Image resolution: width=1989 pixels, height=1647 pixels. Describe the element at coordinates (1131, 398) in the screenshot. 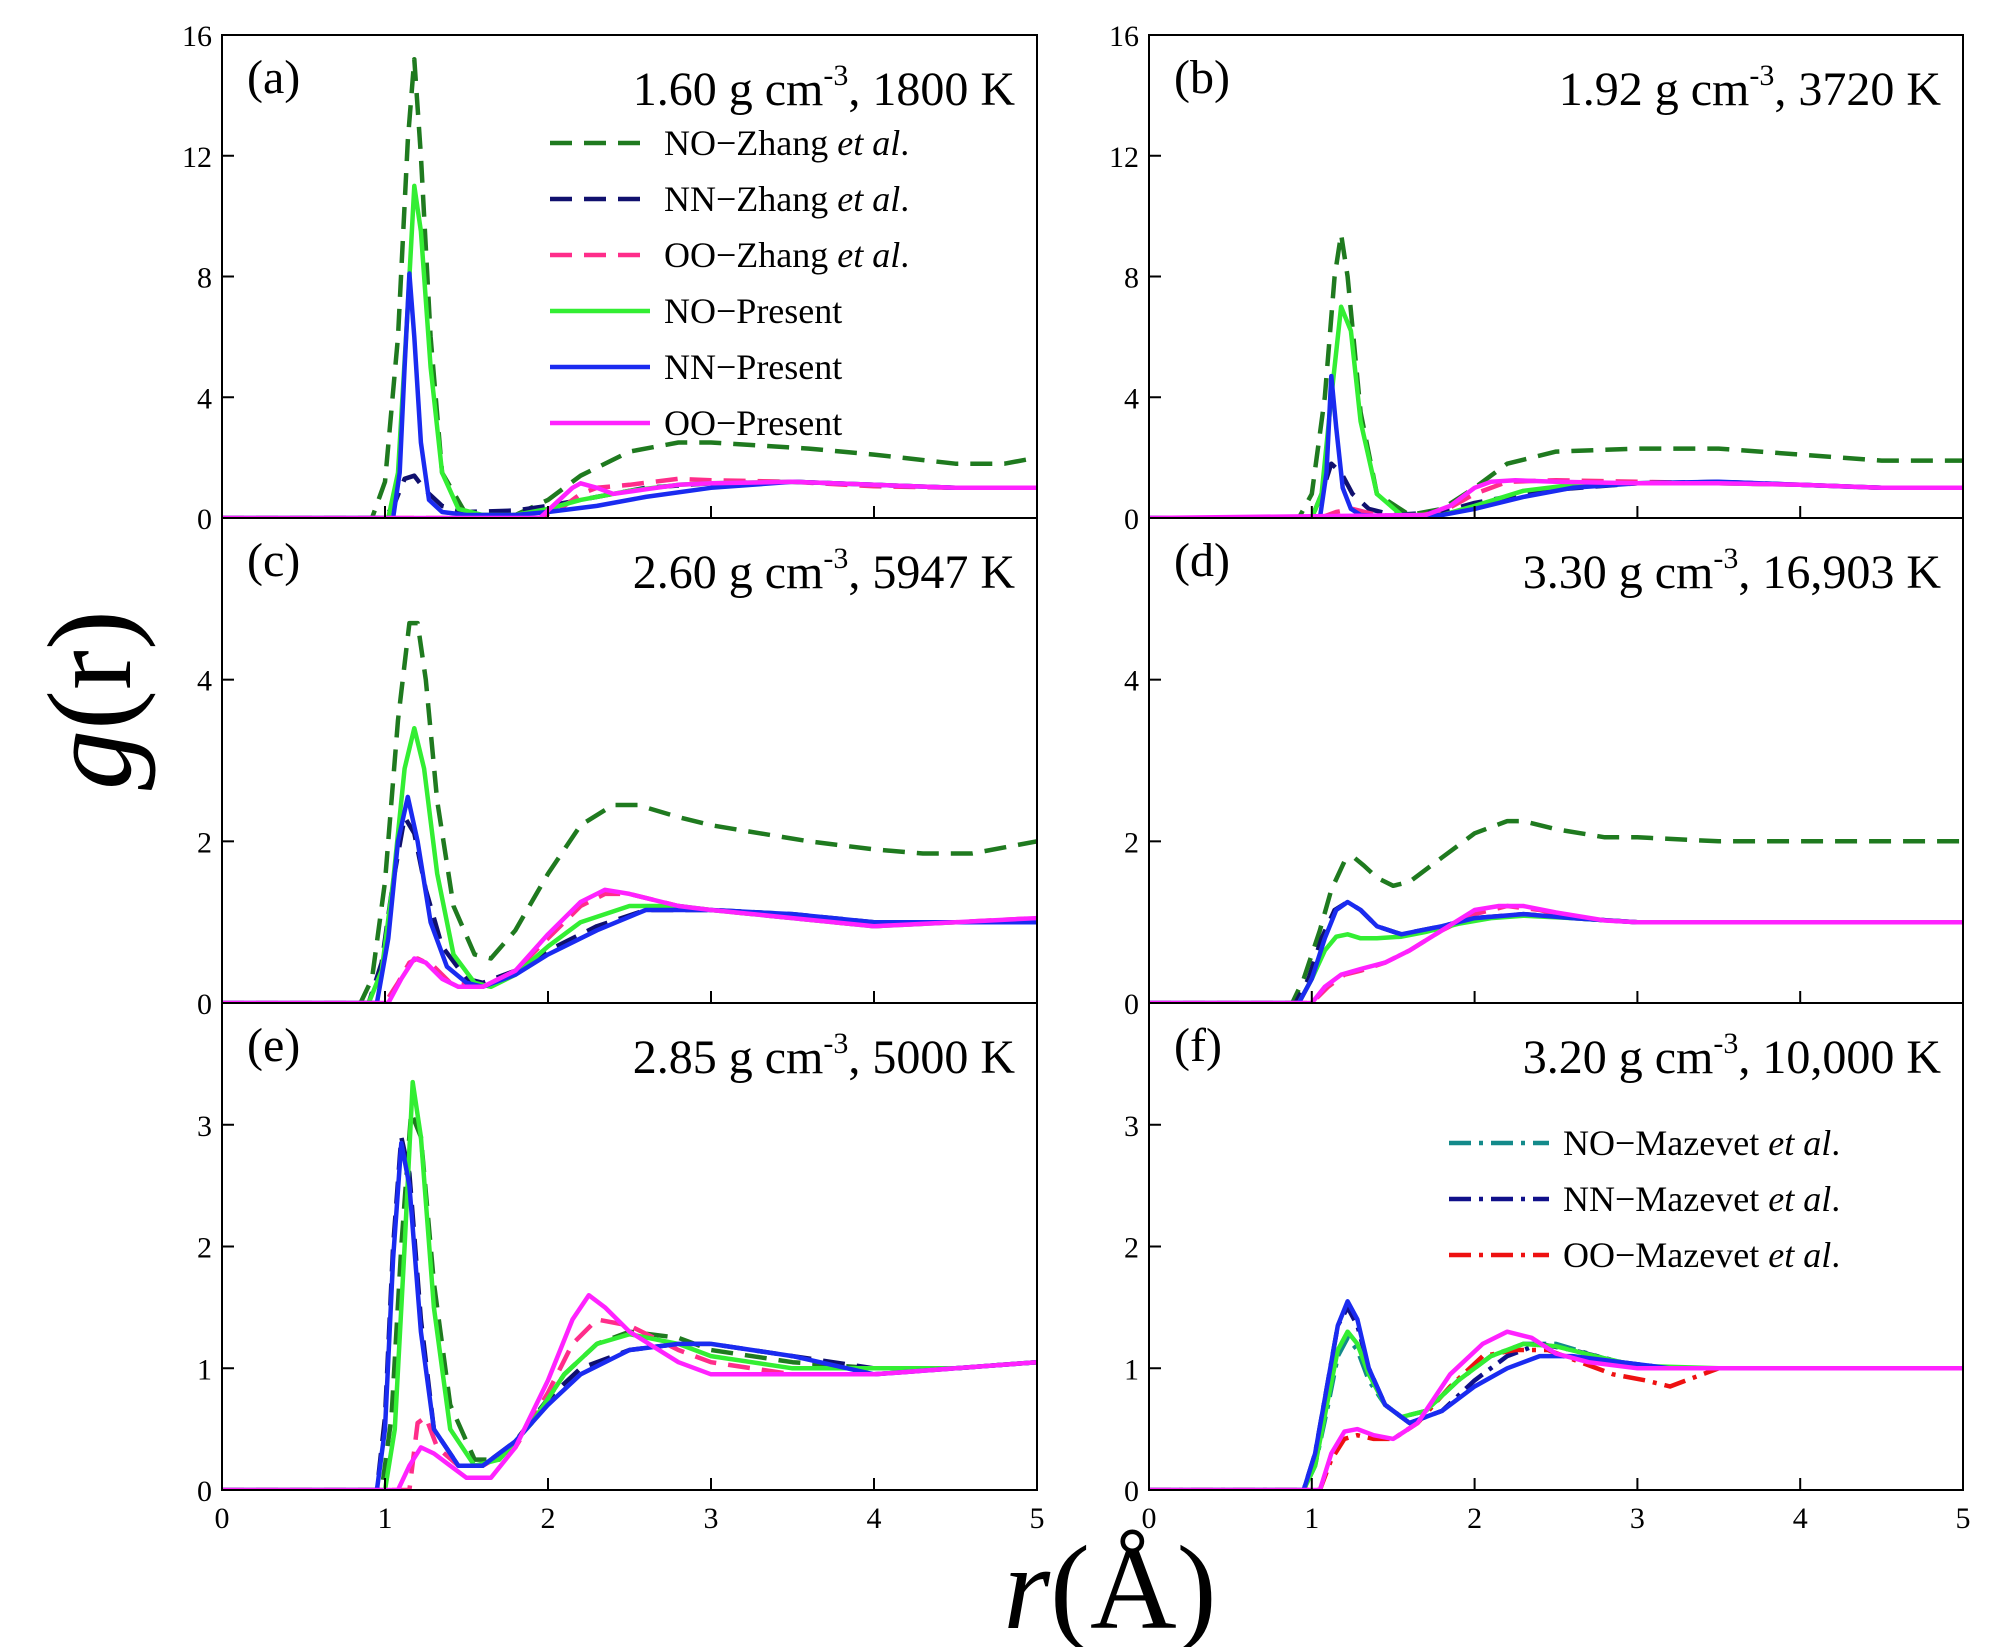

I see `y-tick-label-b: 4` at that location.